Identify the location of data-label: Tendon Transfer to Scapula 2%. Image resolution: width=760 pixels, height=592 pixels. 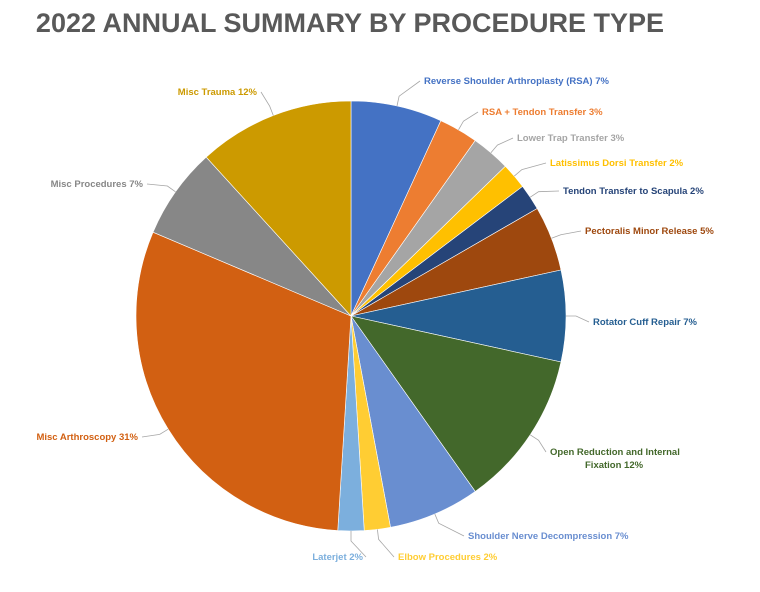
(633, 191).